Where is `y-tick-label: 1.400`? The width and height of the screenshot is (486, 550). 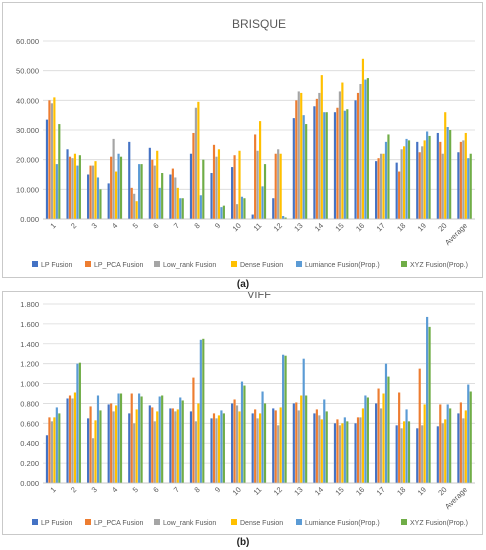 y-tick-label: 1.400 is located at coordinates (29, 344).